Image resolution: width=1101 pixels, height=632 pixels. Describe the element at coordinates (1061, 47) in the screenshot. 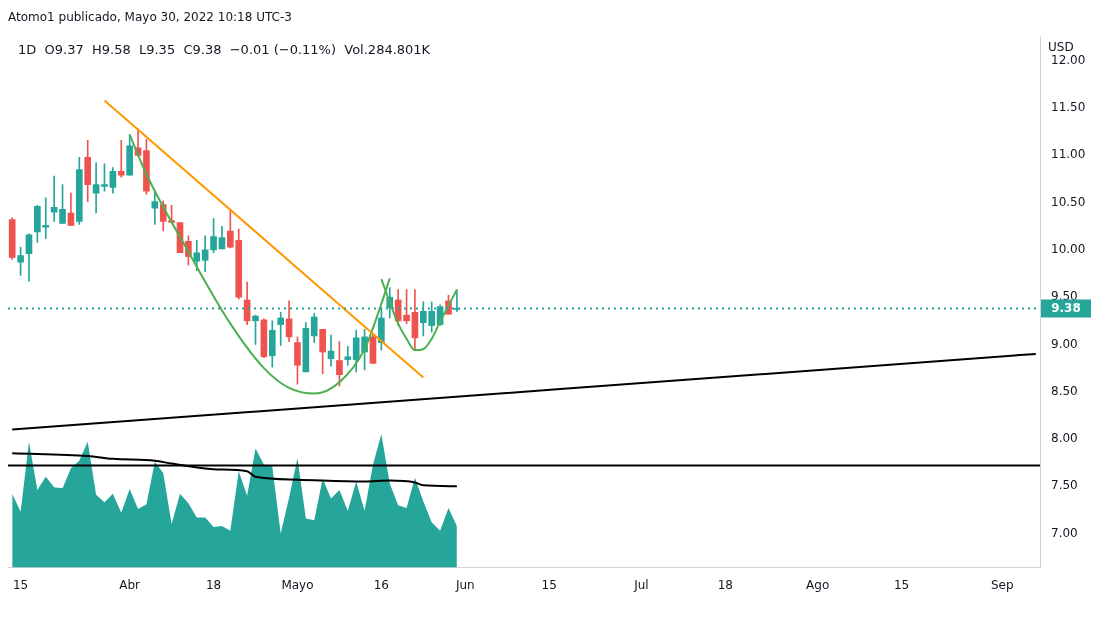

I see `y-axis-title: USD` at that location.